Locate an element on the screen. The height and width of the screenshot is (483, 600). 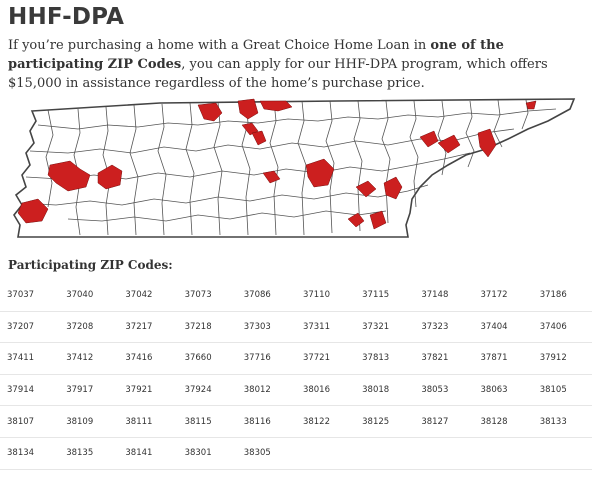
zip-code-cell: 37037 is located at coordinates (30, 296).